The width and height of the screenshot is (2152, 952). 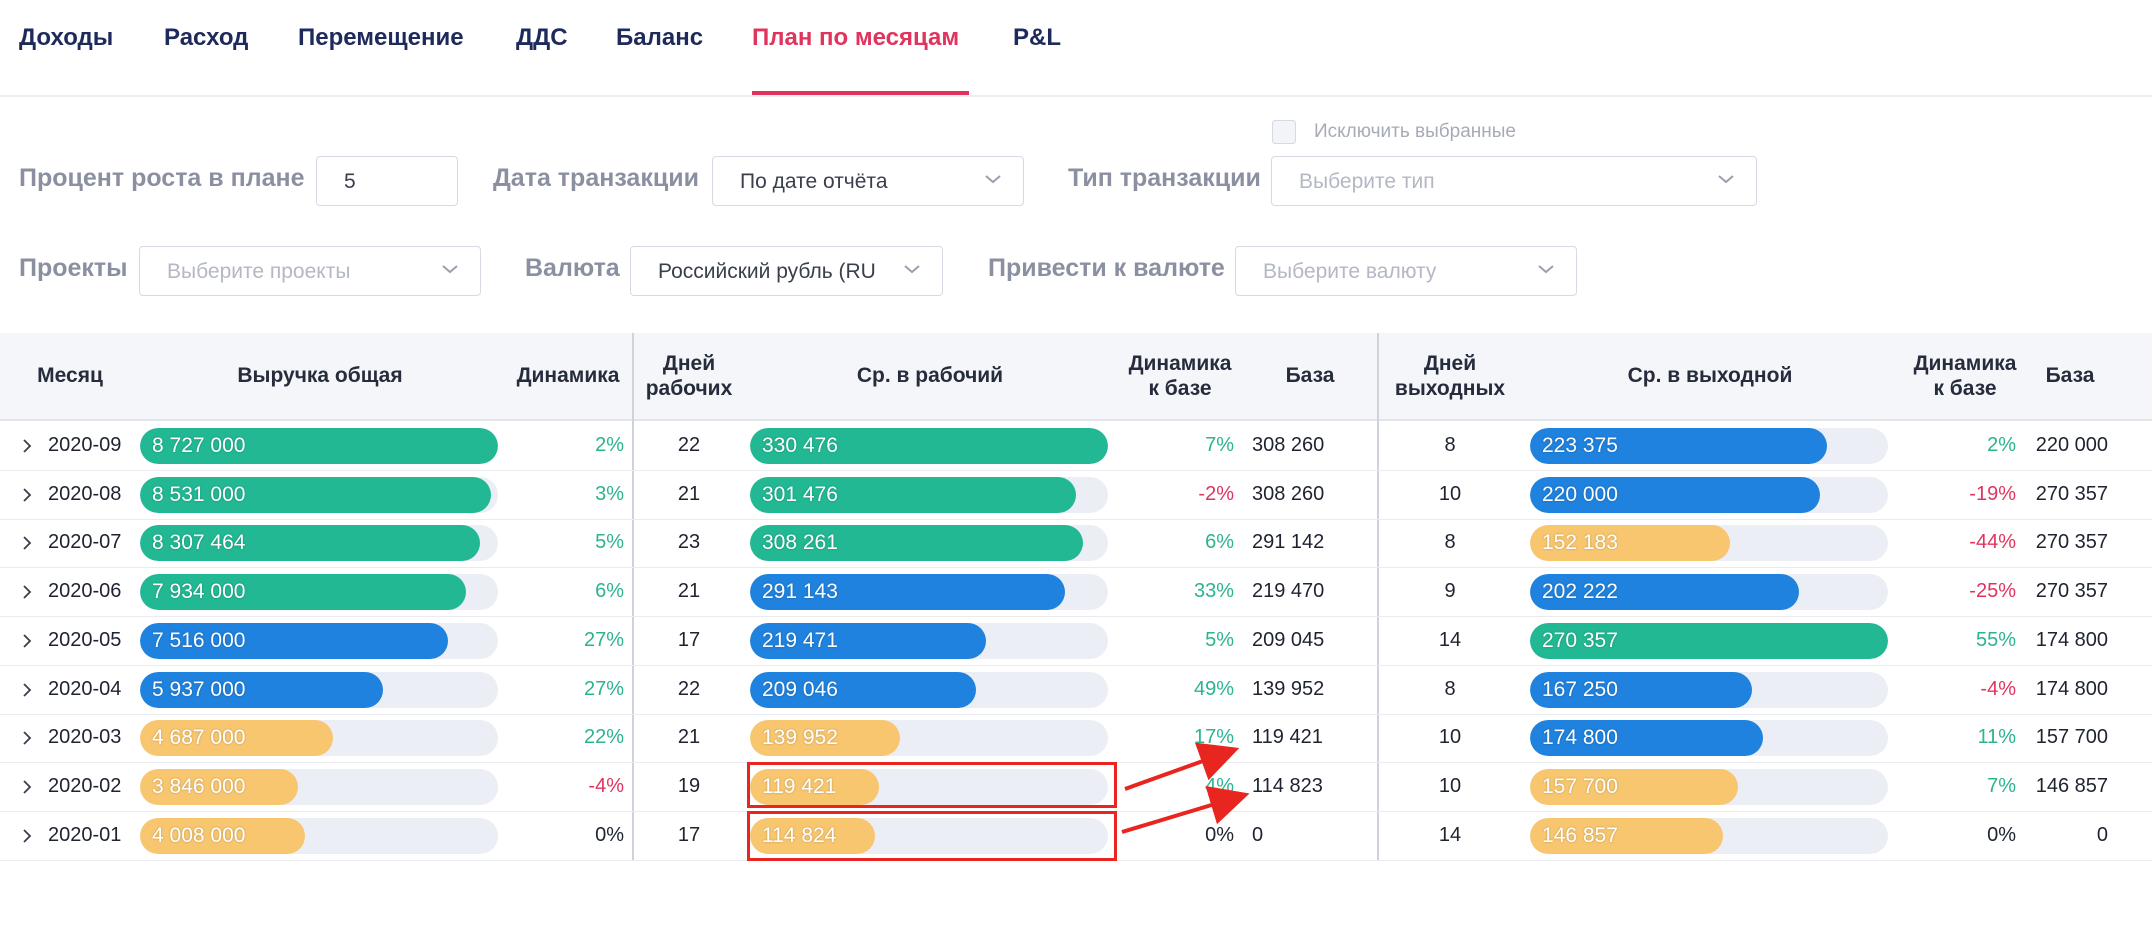 I want to click on base-workday-cell: 119 421, so click(x=1287, y=737).